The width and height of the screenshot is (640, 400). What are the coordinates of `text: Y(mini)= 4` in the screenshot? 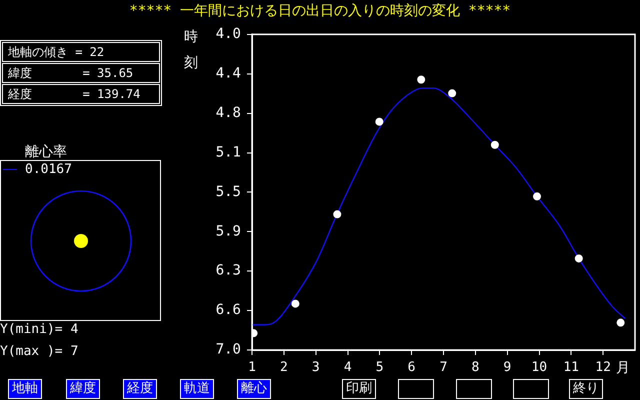 It's located at (39, 329).